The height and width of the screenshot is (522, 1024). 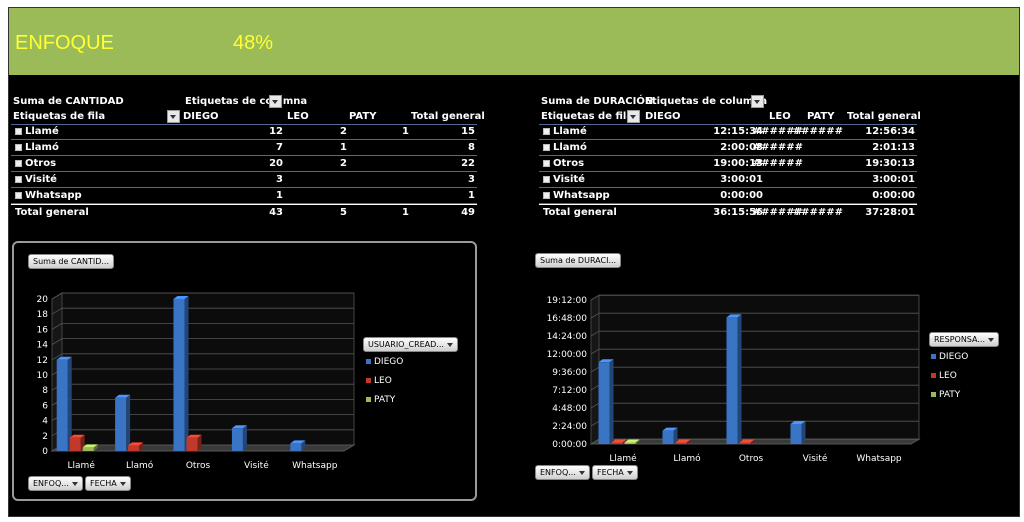 I want to click on pivot-cell: 20, so click(x=276, y=163).